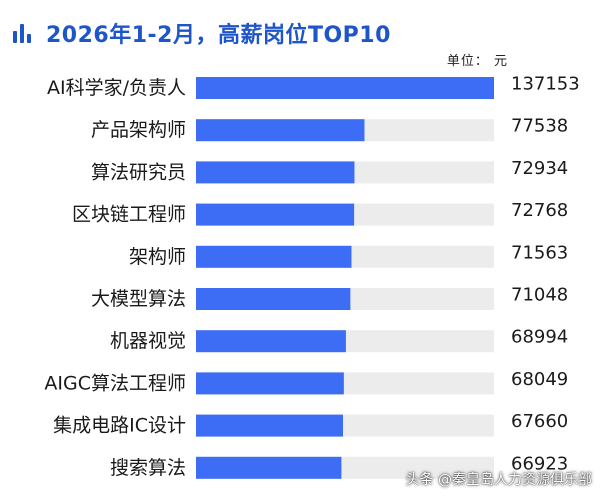 This screenshot has width=604, height=503. I want to click on value-label: 66923, so click(539, 463).